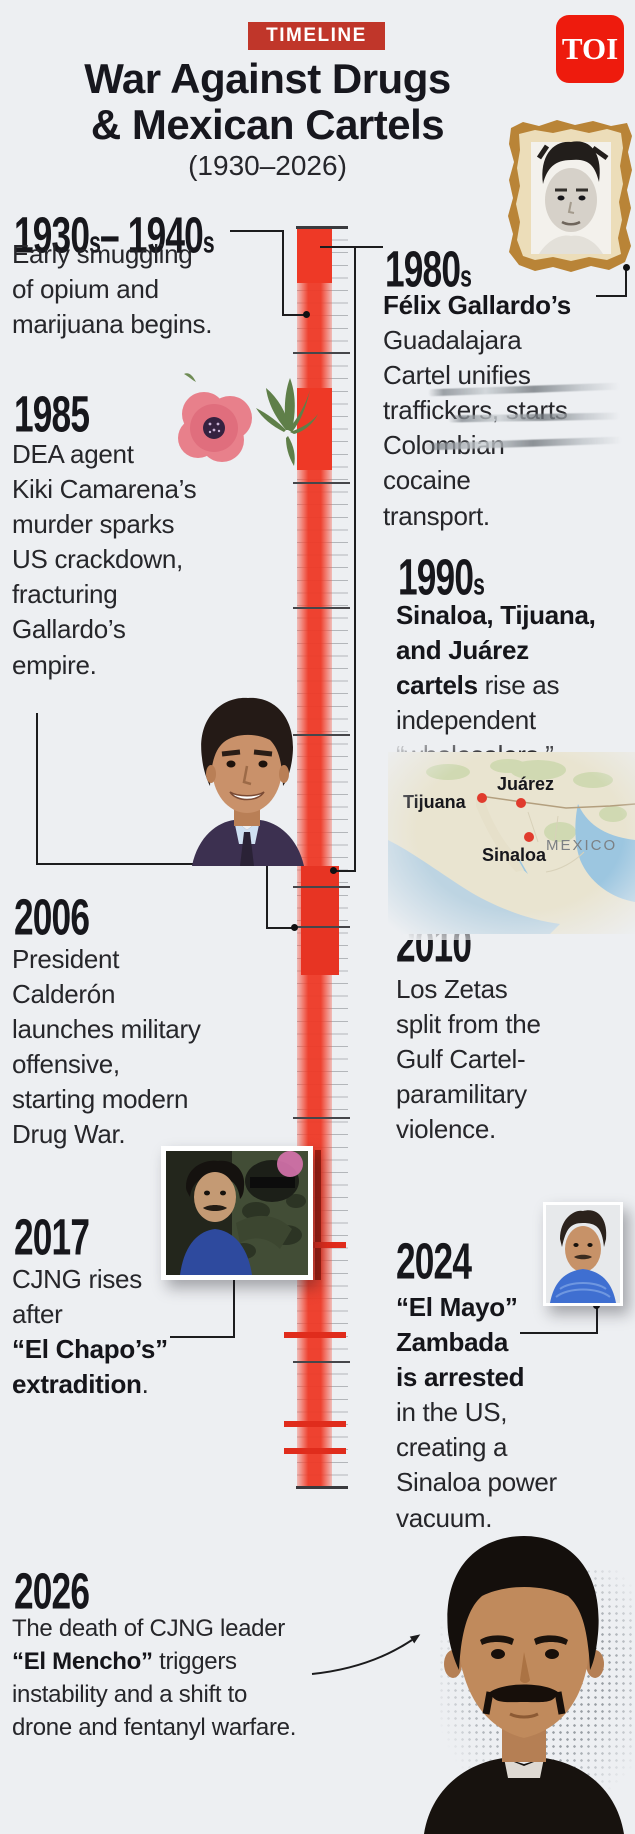 Image resolution: width=635 pixels, height=1834 pixels. I want to click on timeline-dark-core, so click(318, 1215).